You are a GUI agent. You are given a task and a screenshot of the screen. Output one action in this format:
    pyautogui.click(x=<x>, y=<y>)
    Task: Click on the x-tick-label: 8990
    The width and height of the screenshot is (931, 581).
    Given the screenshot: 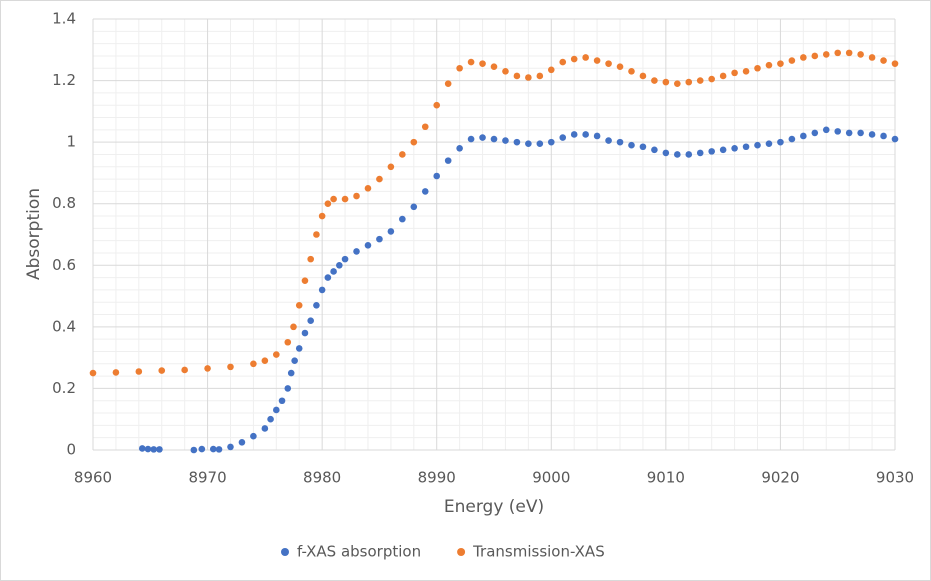 What is the action you would take?
    pyautogui.click(x=437, y=478)
    